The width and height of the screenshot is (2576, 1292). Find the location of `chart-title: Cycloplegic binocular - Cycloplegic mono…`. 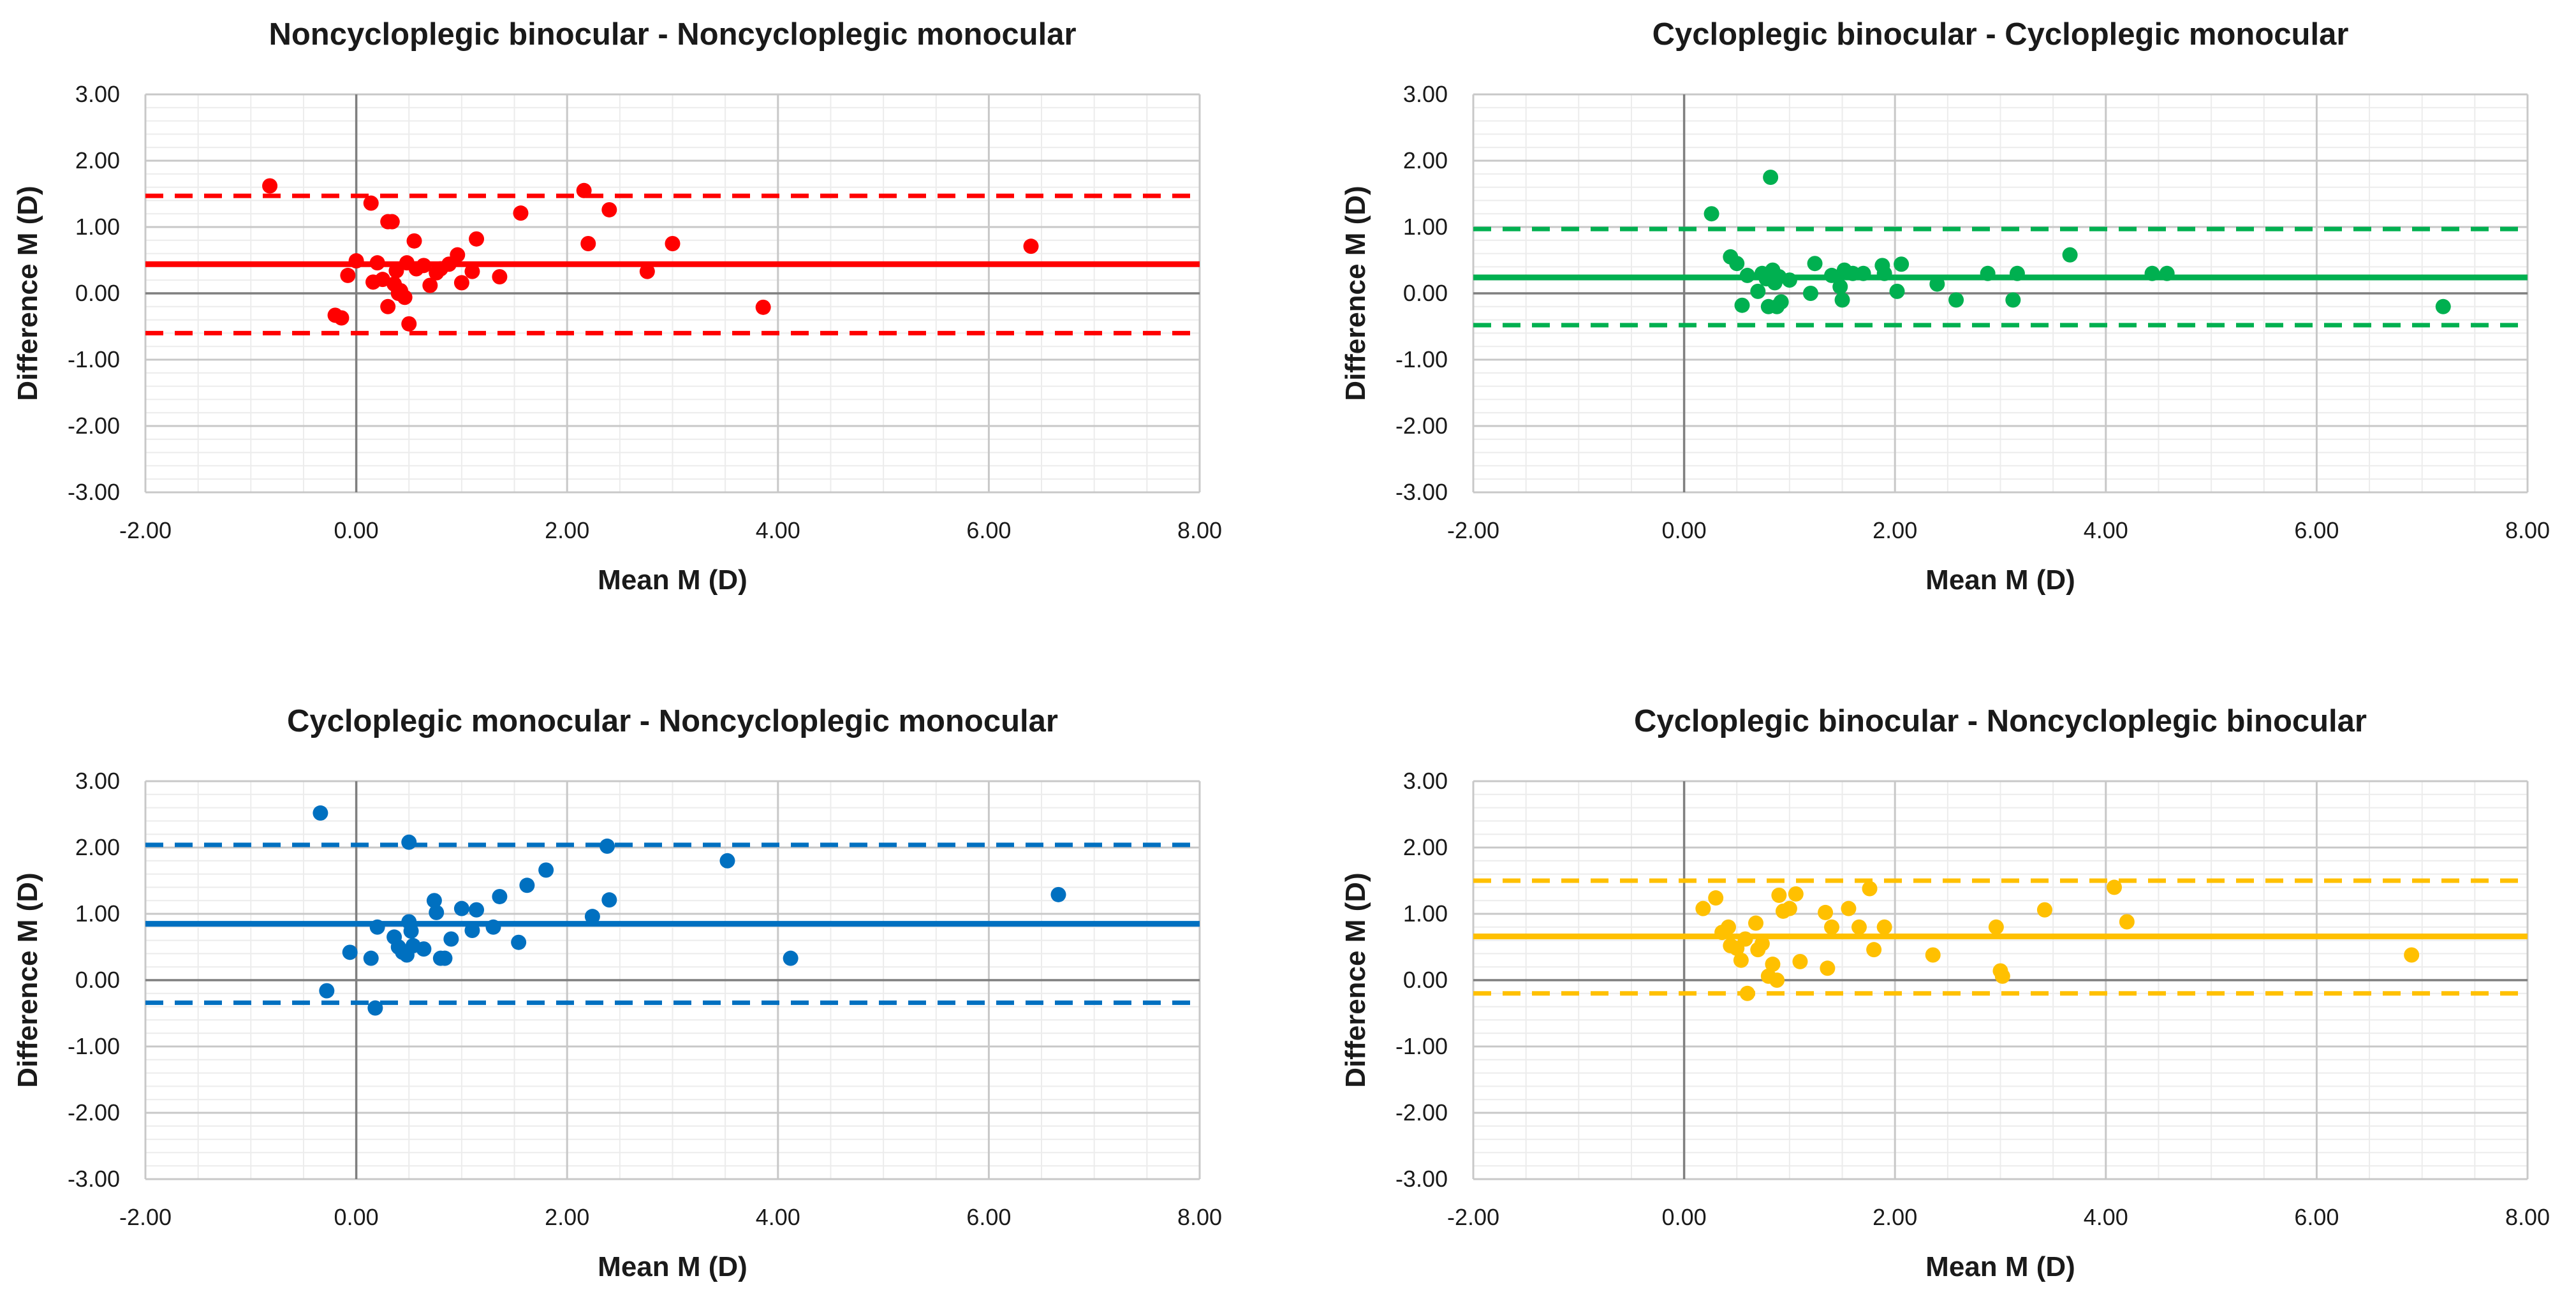

chart-title: Cycloplegic binocular - Cycloplegic mono… is located at coordinates (2000, 34).